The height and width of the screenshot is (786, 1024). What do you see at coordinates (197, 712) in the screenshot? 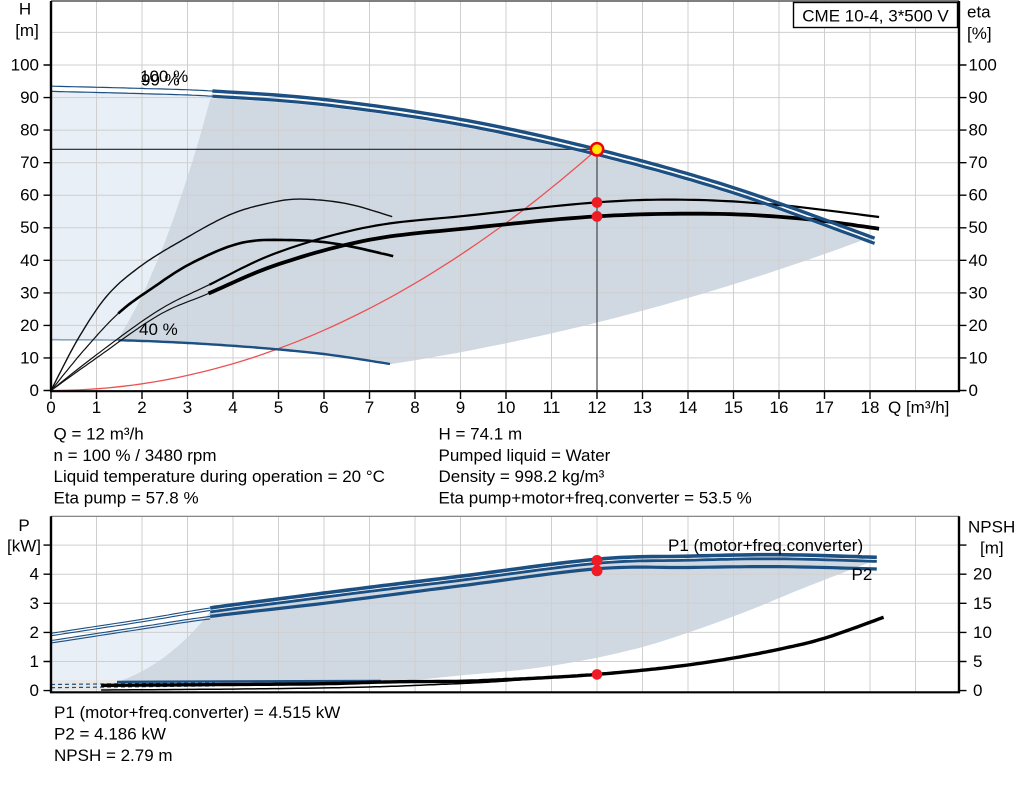
I see `svg-text:P1 (motor+freq.converter) = 4.: P1 (motor+freq.converter) = 4.515 kW` at bounding box center [197, 712].